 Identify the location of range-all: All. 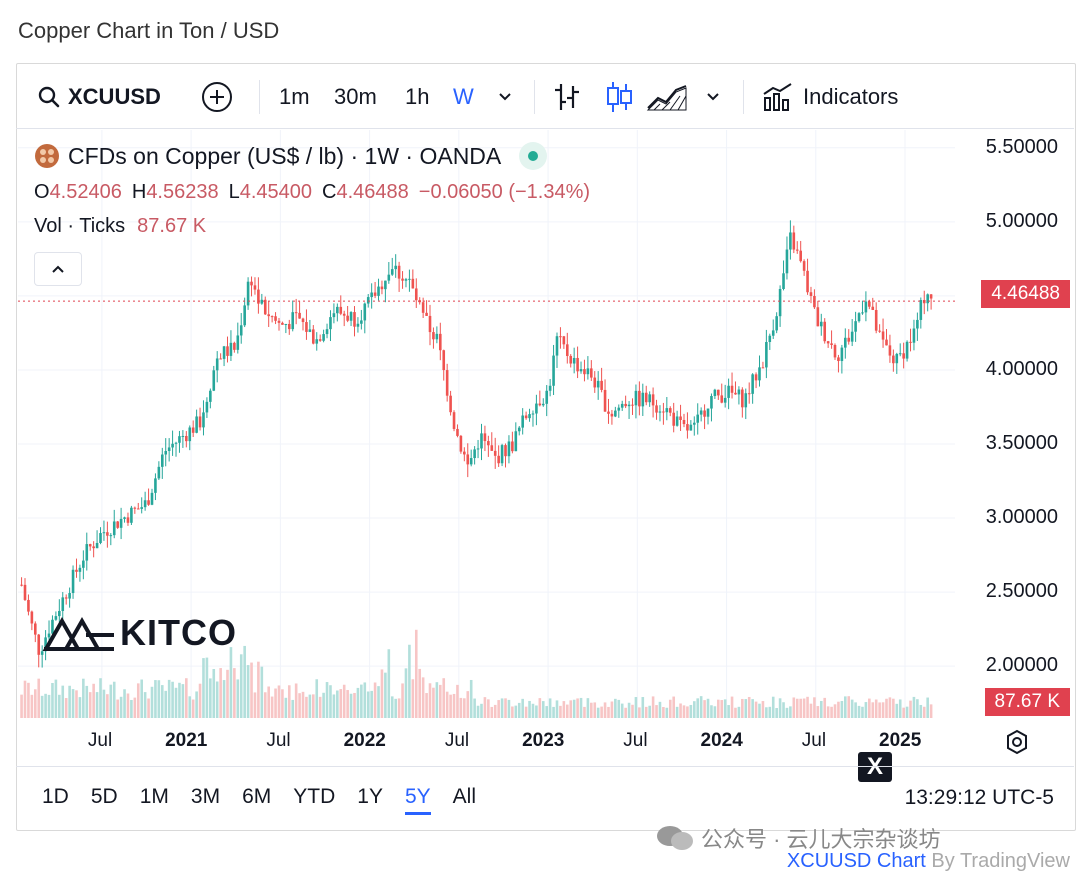
(464, 796).